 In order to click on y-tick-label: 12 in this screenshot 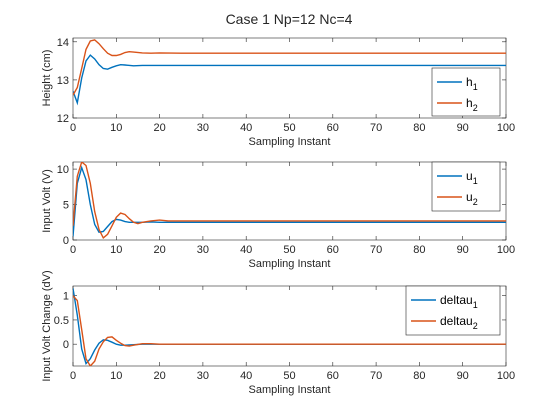, I will do `click(63, 119)`.